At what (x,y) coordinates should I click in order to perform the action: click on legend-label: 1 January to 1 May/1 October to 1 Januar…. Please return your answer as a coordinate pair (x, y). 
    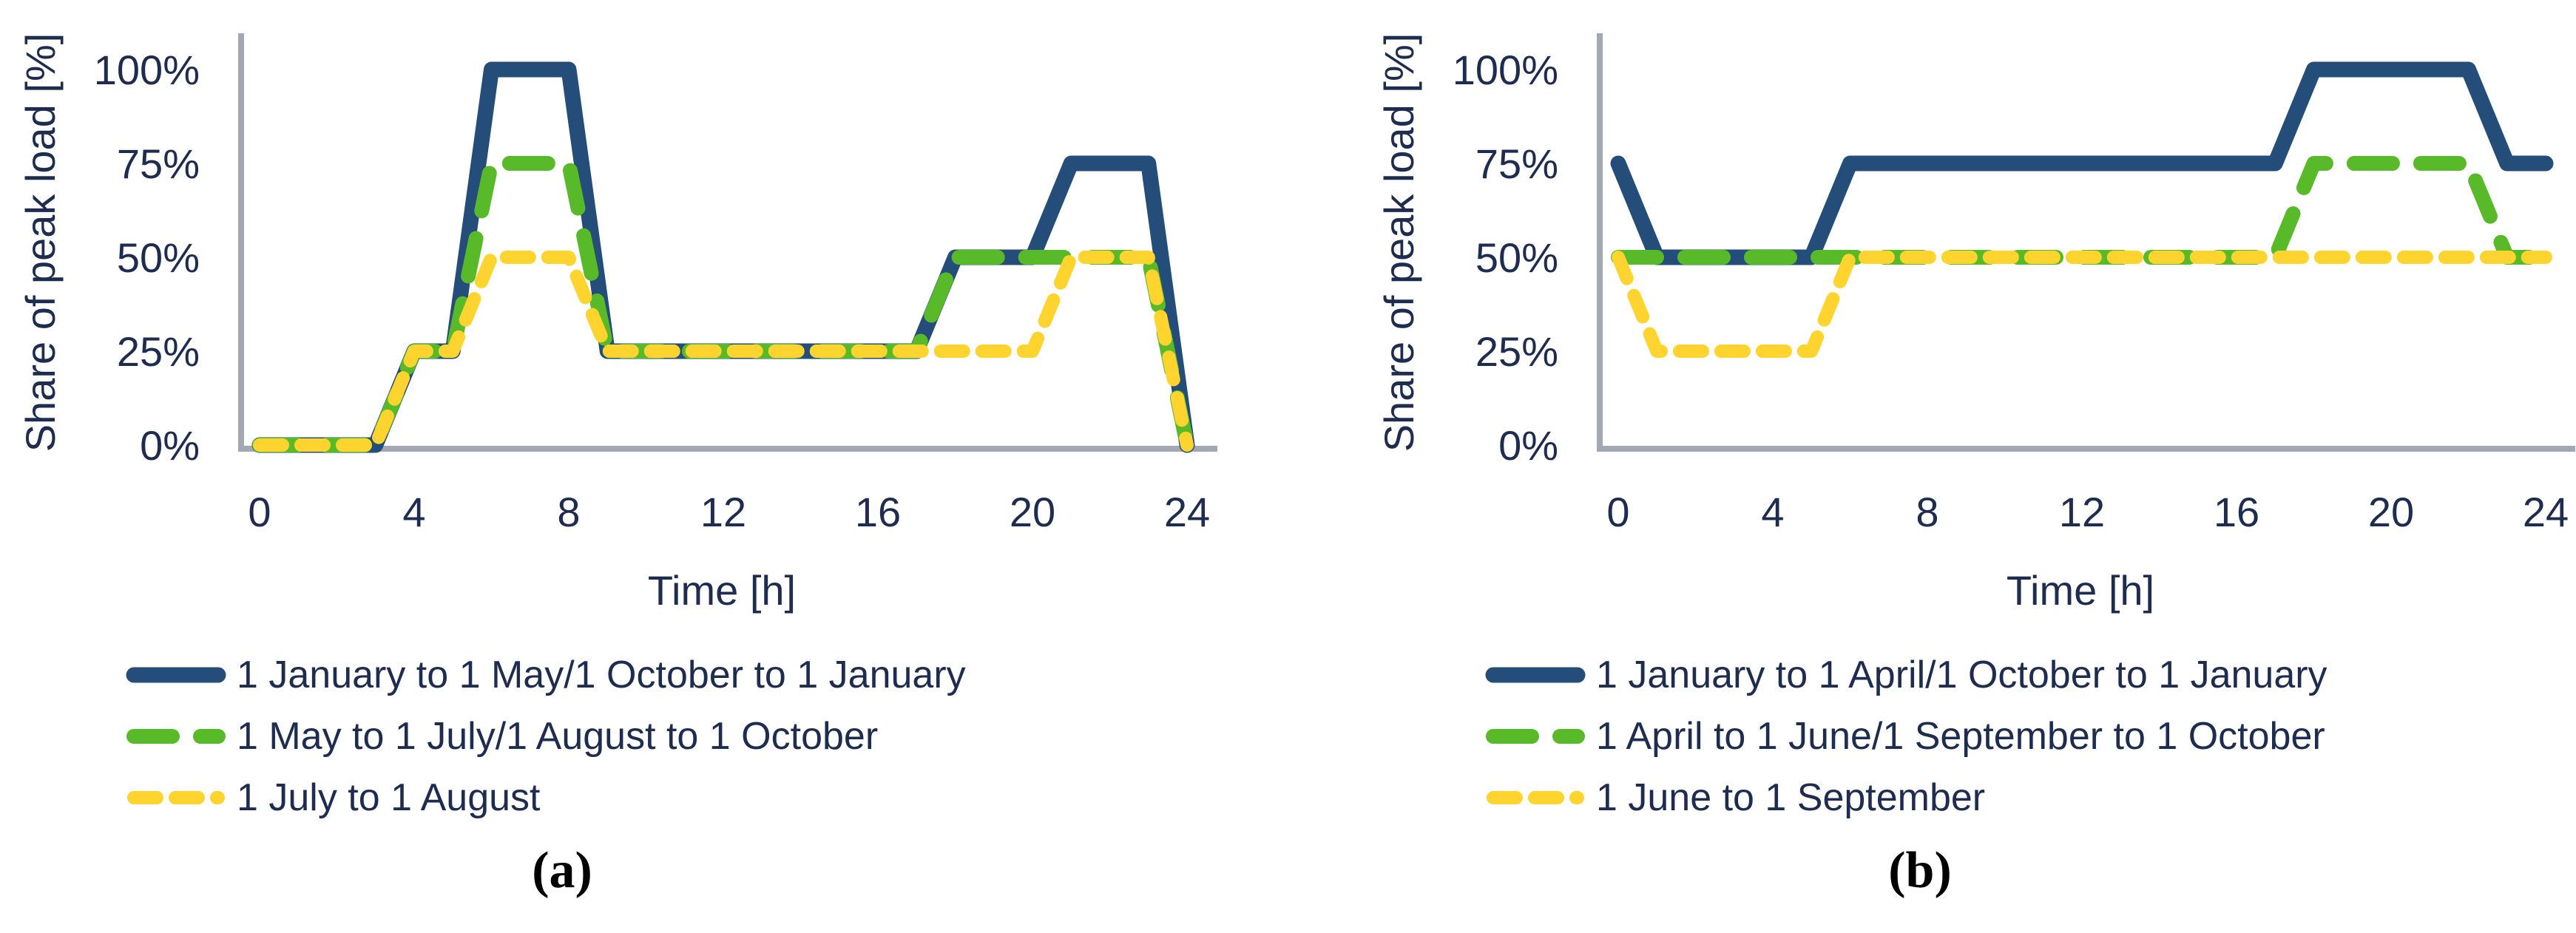
    Looking at the image, I should click on (601, 675).